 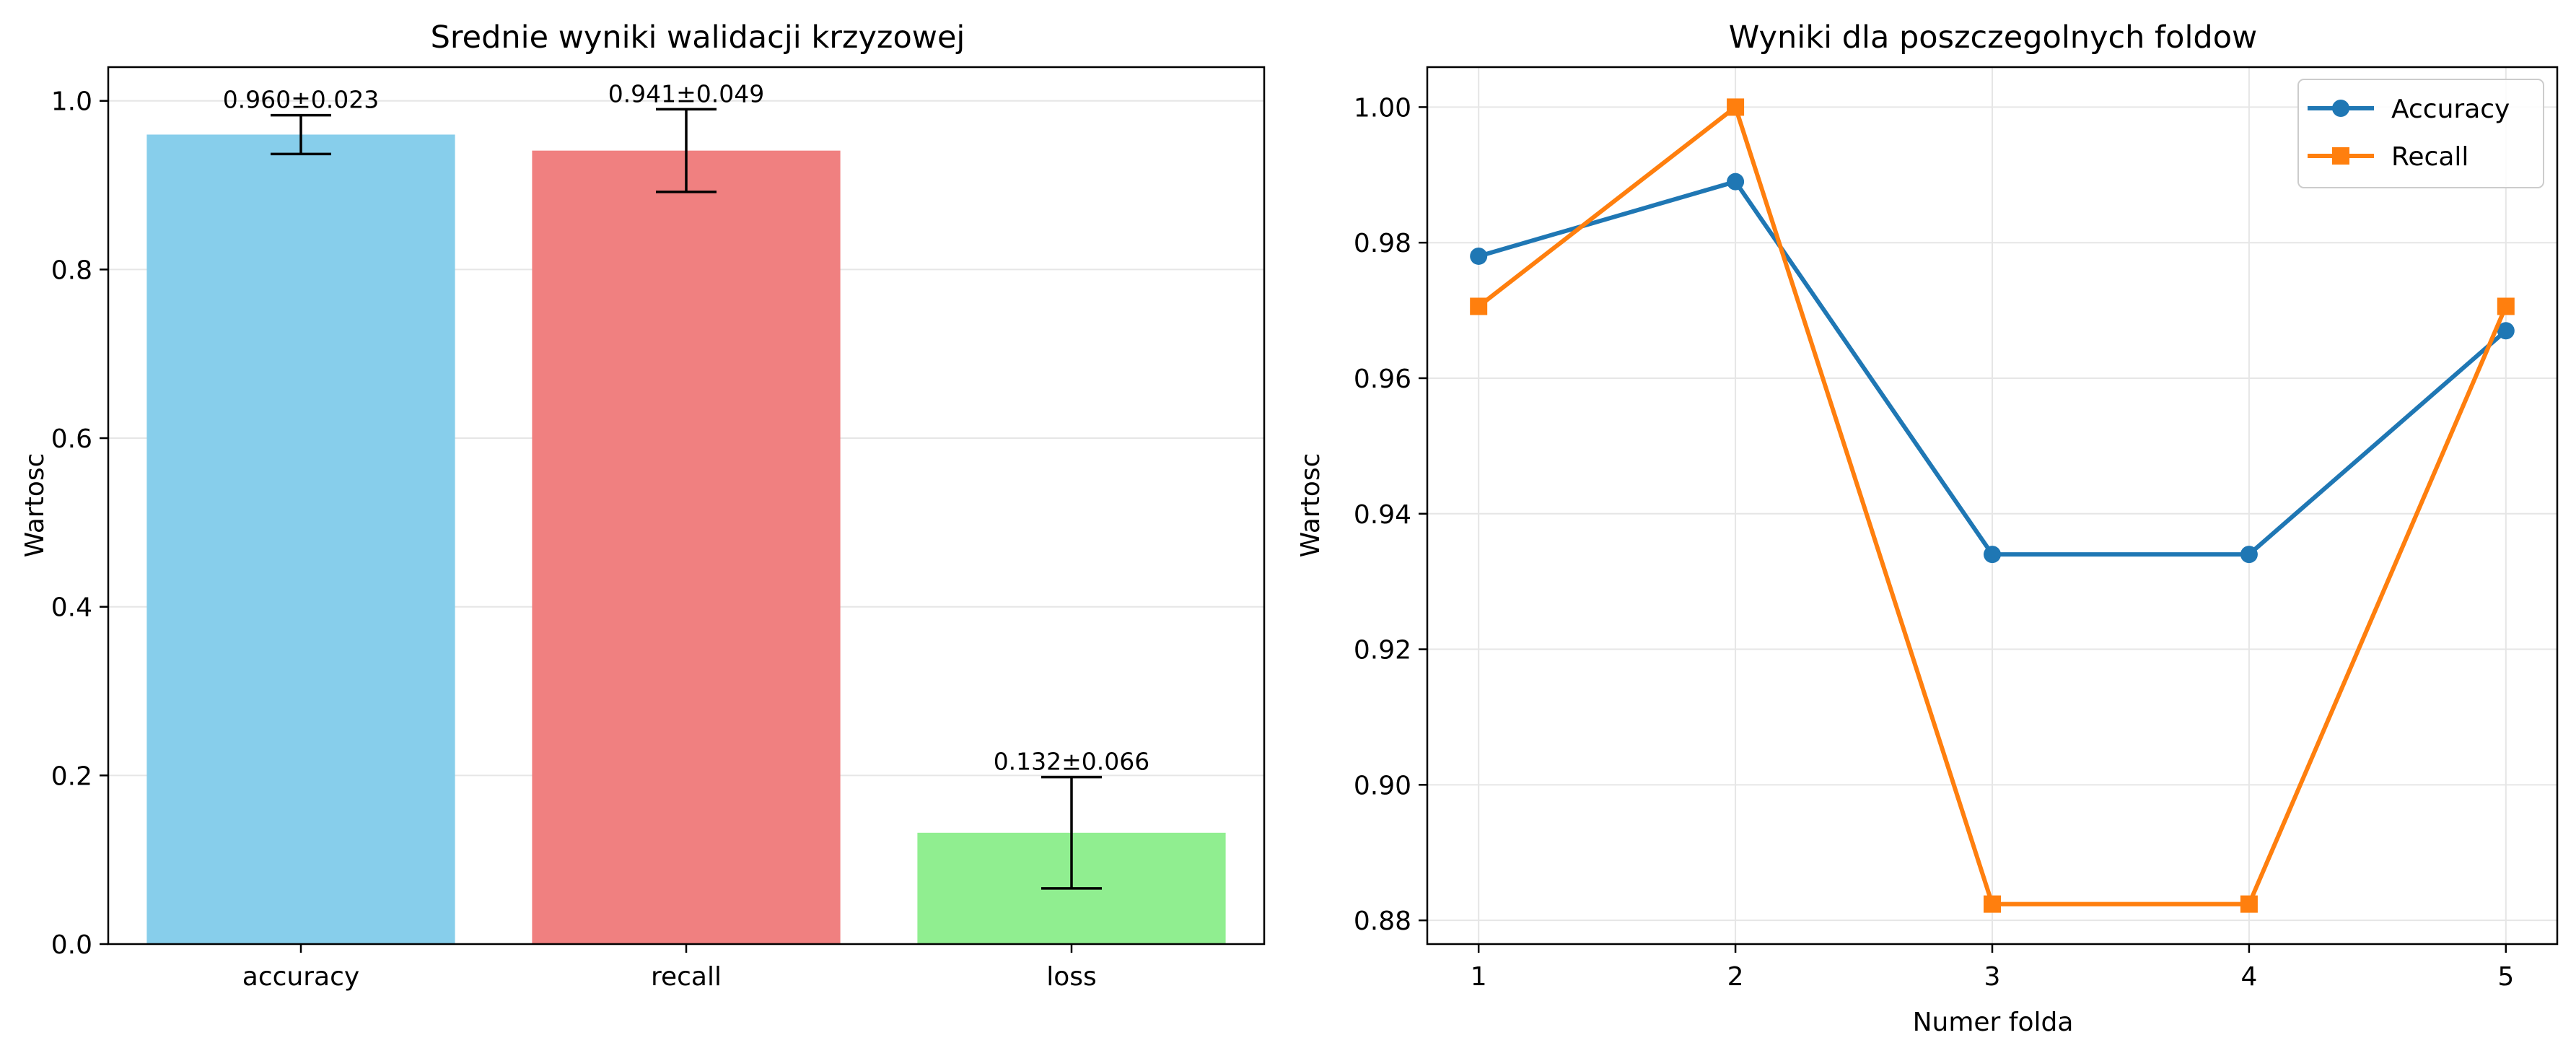 I want to click on data-label-recall: 0.941±0.049, so click(x=686, y=93).